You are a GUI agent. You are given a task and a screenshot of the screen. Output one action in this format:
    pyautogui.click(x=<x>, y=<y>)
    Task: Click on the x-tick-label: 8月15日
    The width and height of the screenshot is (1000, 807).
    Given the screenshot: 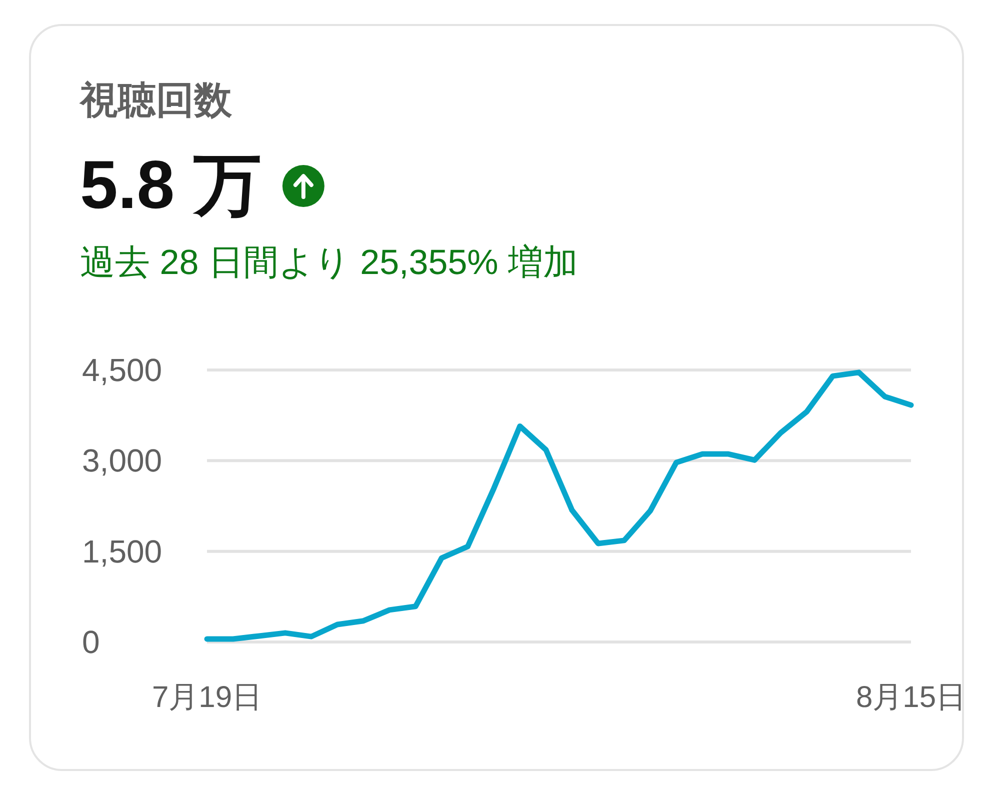 What is the action you would take?
    pyautogui.click(x=911, y=697)
    